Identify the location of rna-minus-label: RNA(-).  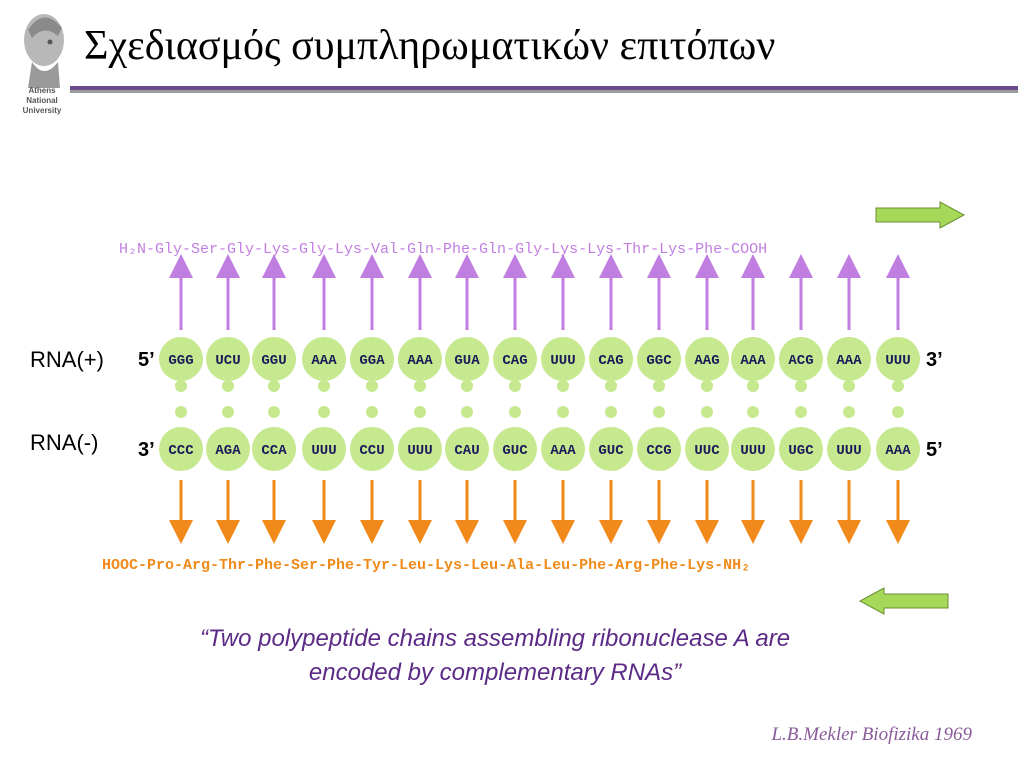
(64, 442).